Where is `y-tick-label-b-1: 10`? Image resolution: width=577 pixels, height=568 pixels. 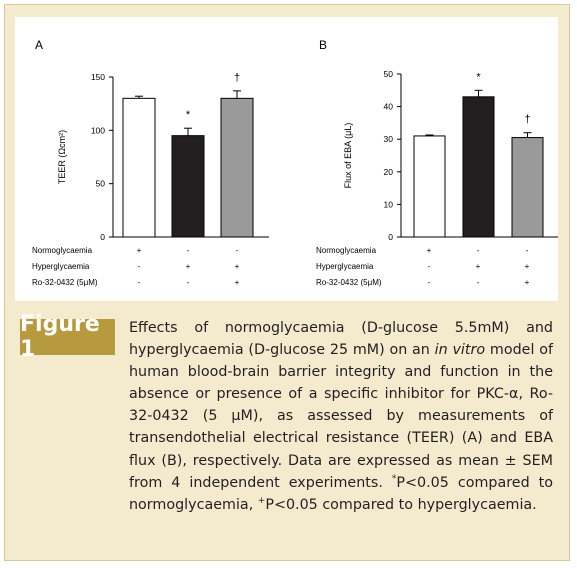
y-tick-label-b-1: 10 is located at coordinates (389, 204).